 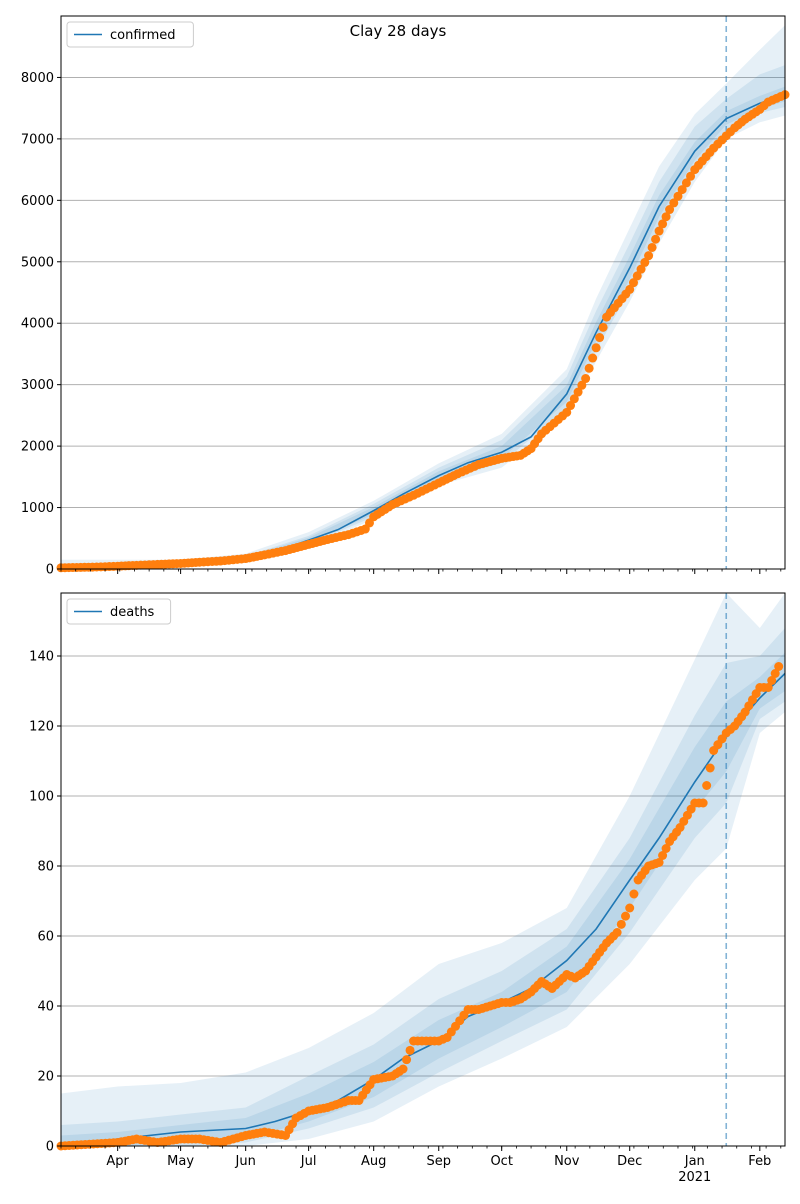 What do you see at coordinates (132, 612) in the screenshot?
I see `deaths-legend-label: deaths` at bounding box center [132, 612].